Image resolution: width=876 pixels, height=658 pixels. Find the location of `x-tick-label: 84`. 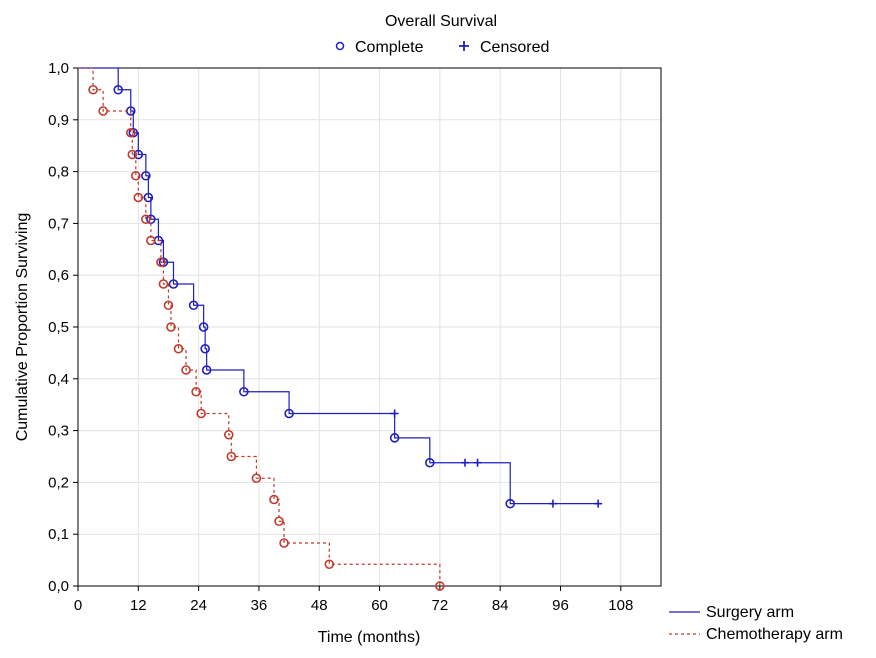

x-tick-label: 84 is located at coordinates (500, 605).